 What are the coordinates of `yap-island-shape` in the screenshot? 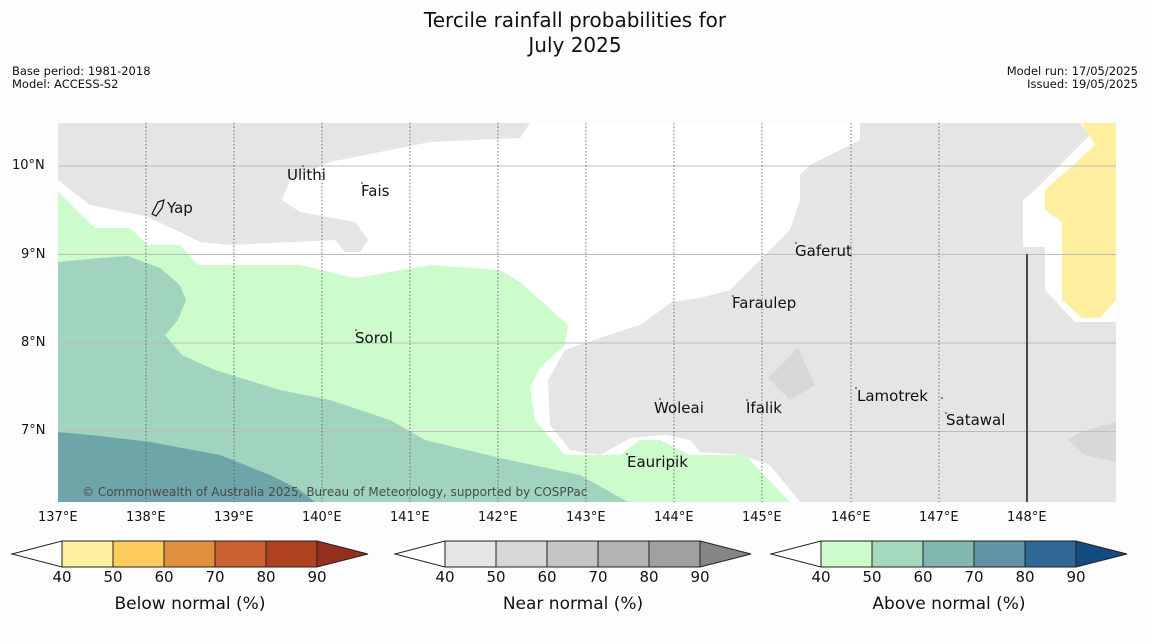 It's located at (158, 208).